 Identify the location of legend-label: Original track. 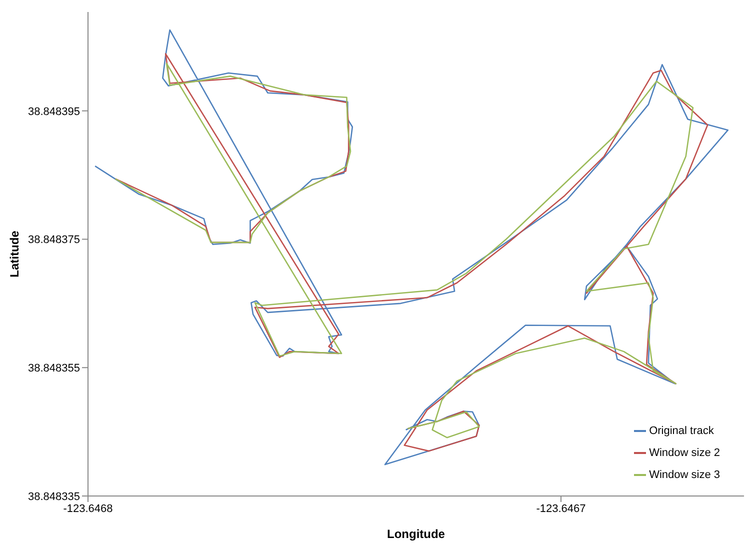
(681, 431).